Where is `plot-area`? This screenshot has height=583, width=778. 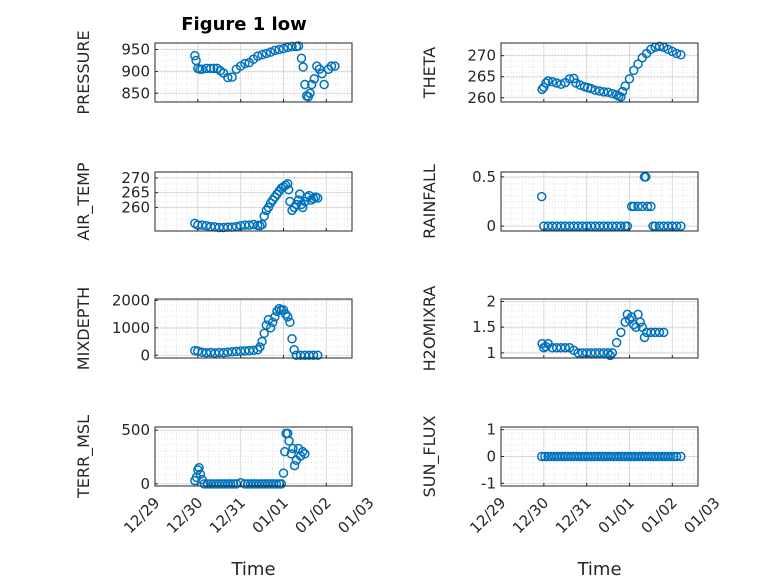
plot-area is located at coordinates (253, 201).